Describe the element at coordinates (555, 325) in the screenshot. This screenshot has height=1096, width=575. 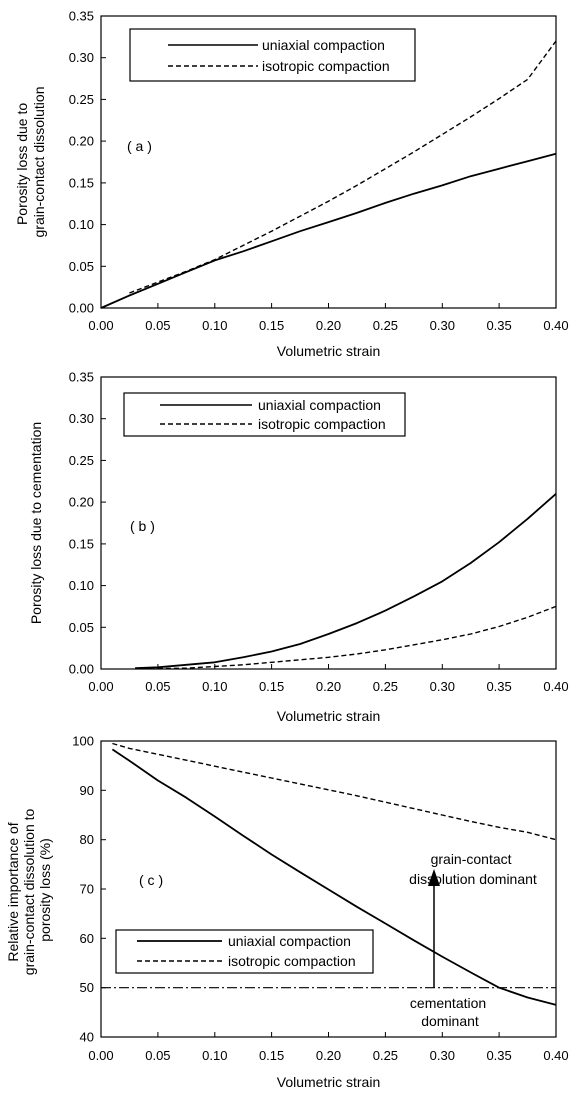
I see `panel-a-xtick-label: 0.40` at that location.